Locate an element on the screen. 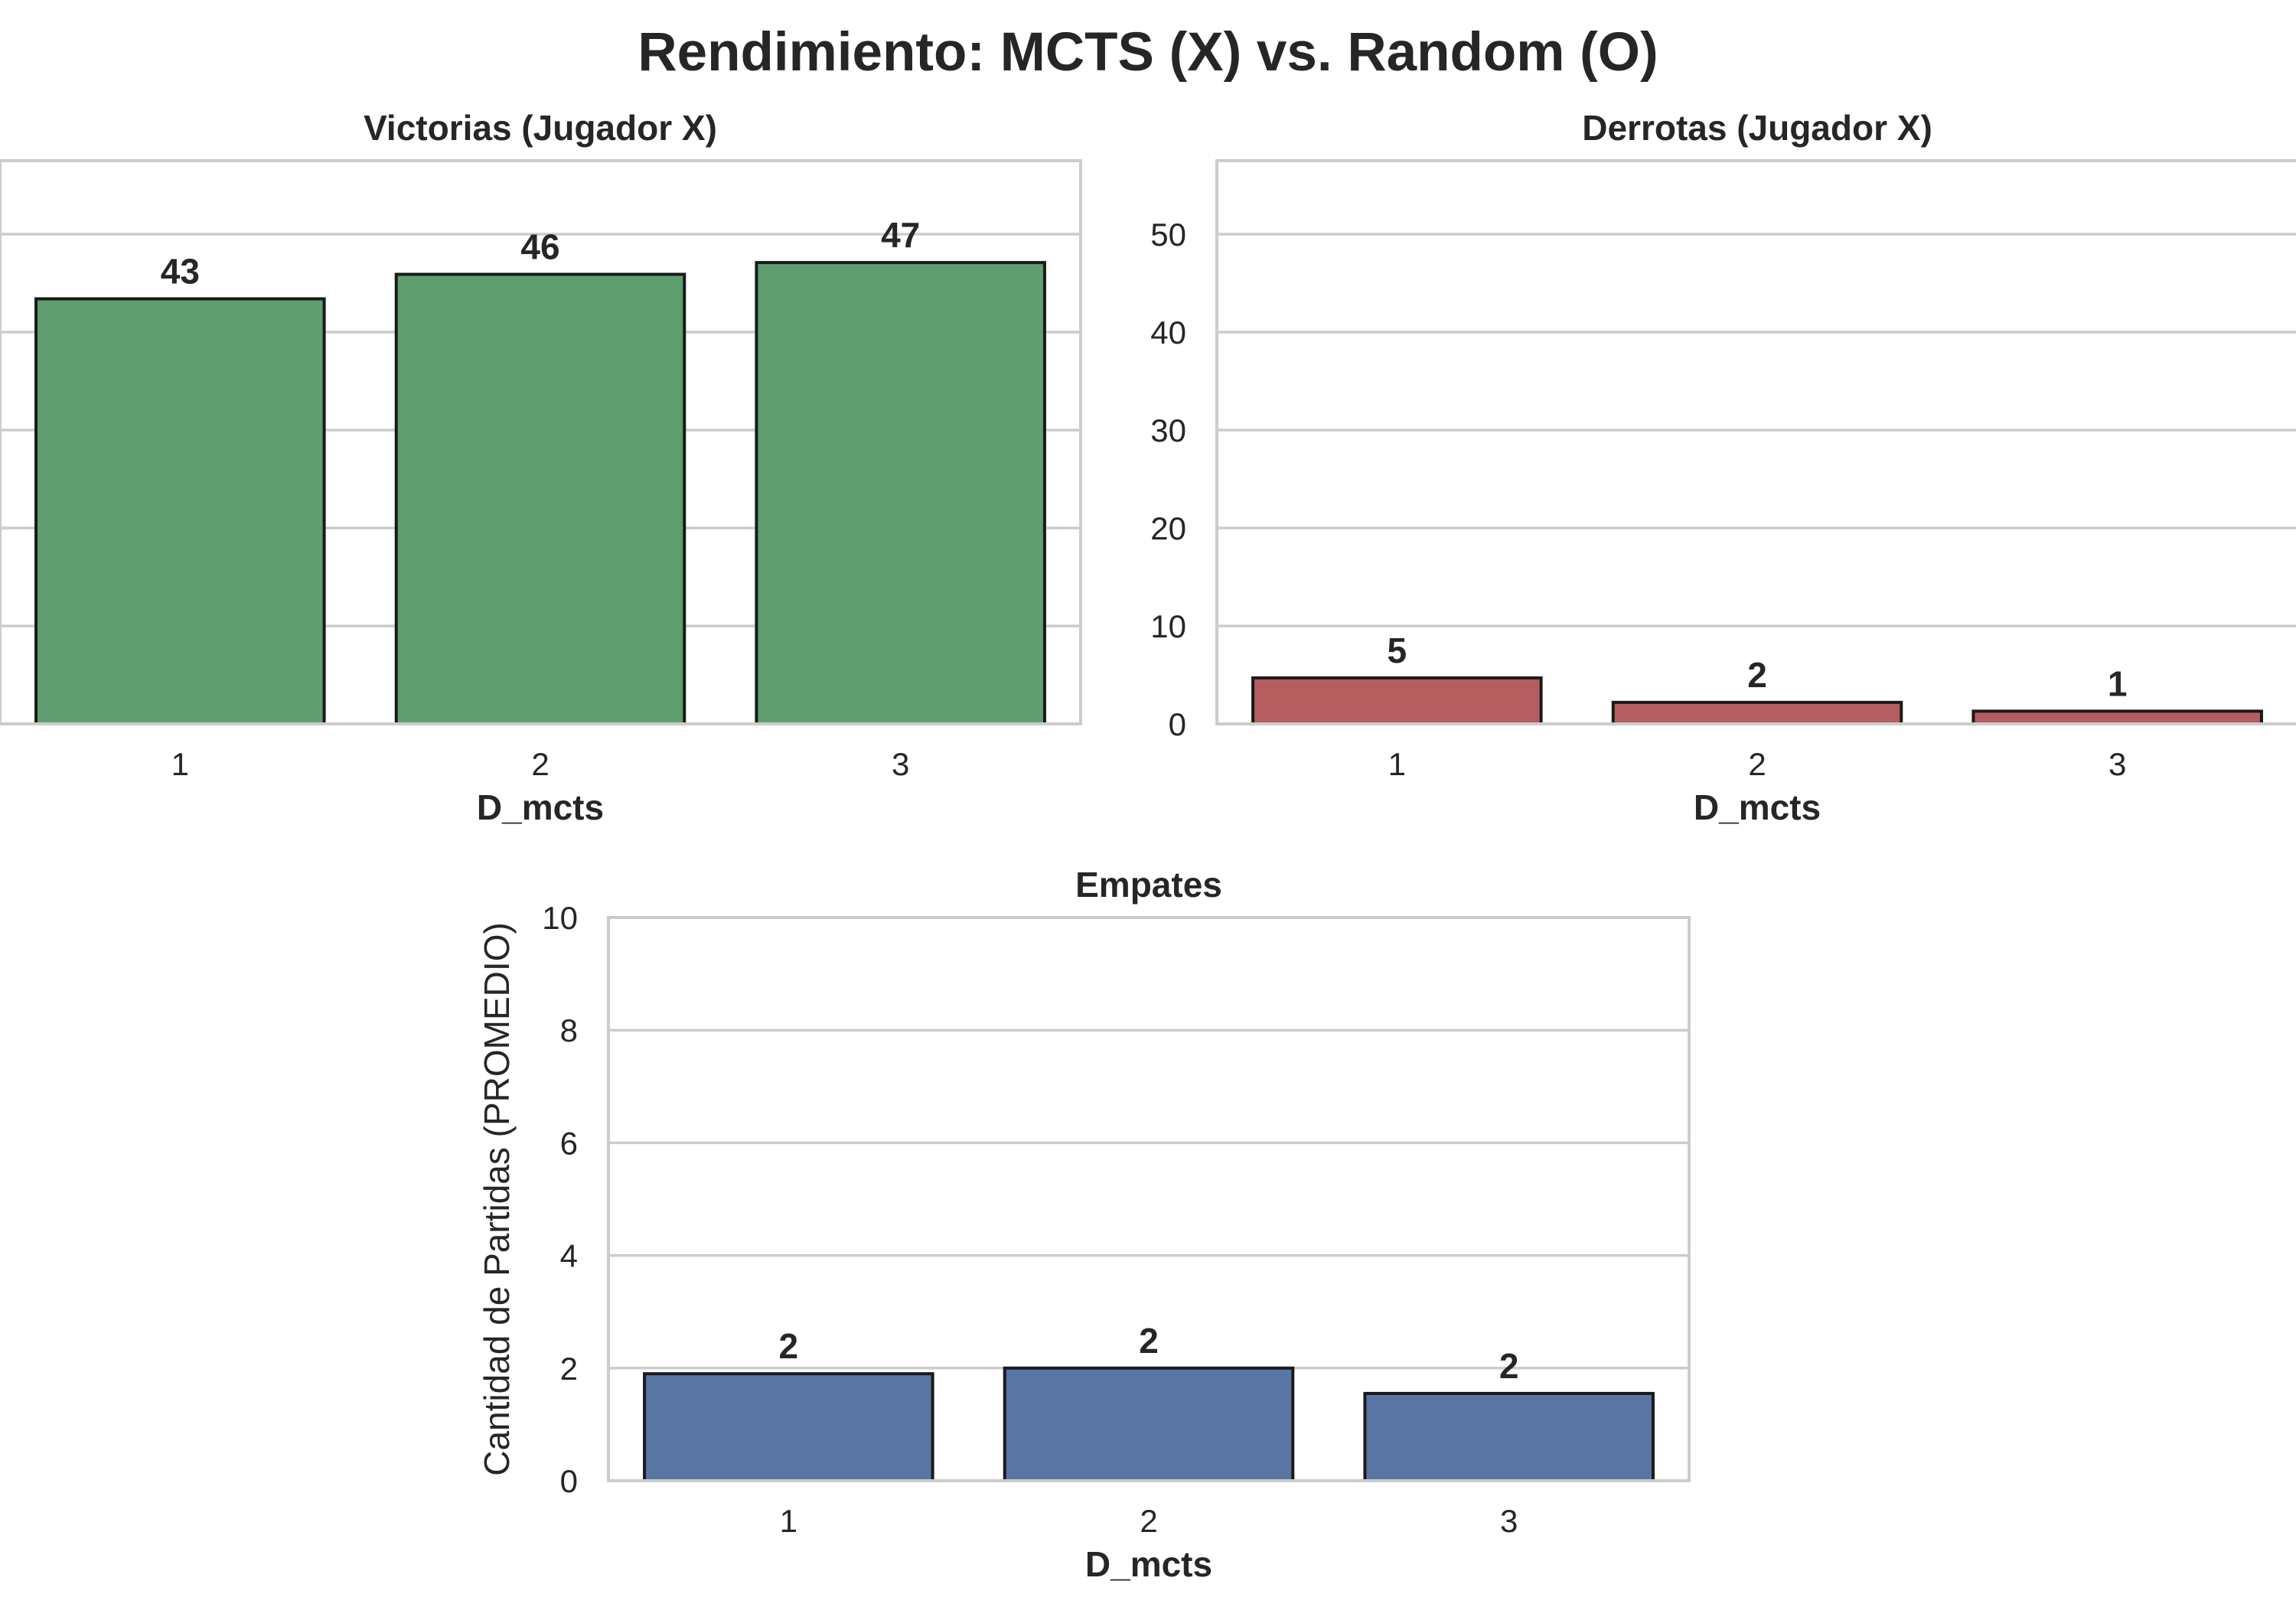  panel-title: Empates is located at coordinates (1148, 885).